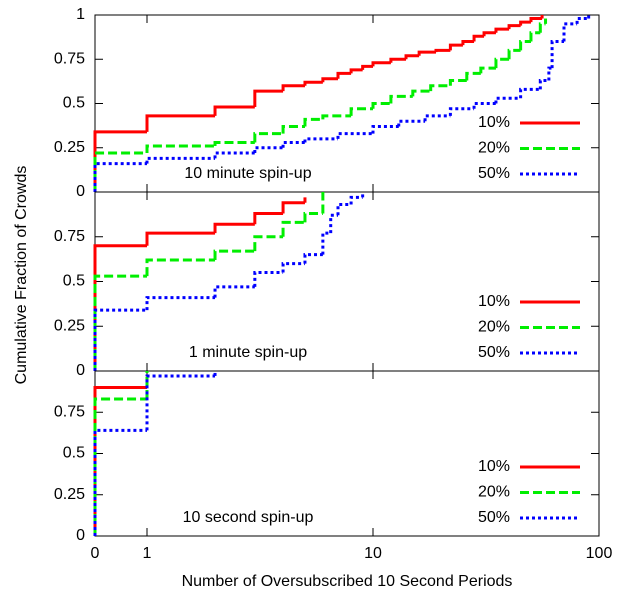 This screenshot has width=634, height=602. I want to click on y-axis-label: Cumulative Fraction of Crowds, so click(21, 275).